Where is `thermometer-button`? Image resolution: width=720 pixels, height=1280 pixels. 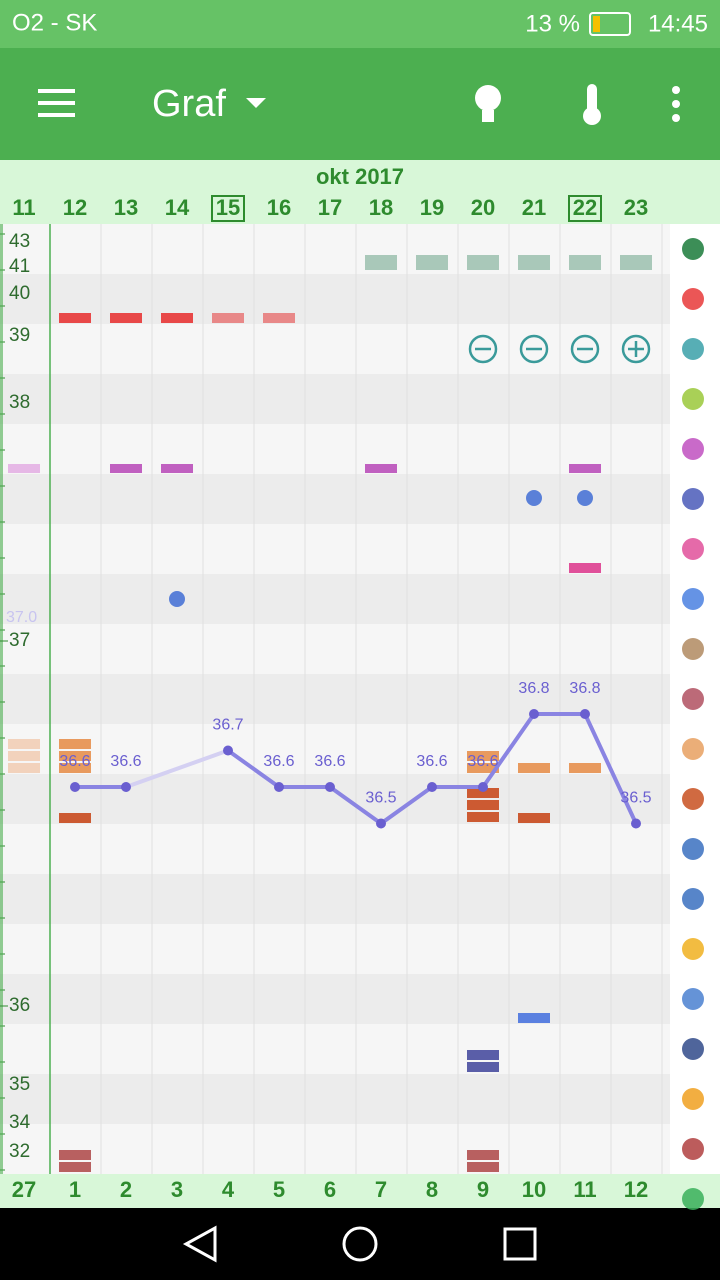
thermometer-button is located at coordinates (592, 104).